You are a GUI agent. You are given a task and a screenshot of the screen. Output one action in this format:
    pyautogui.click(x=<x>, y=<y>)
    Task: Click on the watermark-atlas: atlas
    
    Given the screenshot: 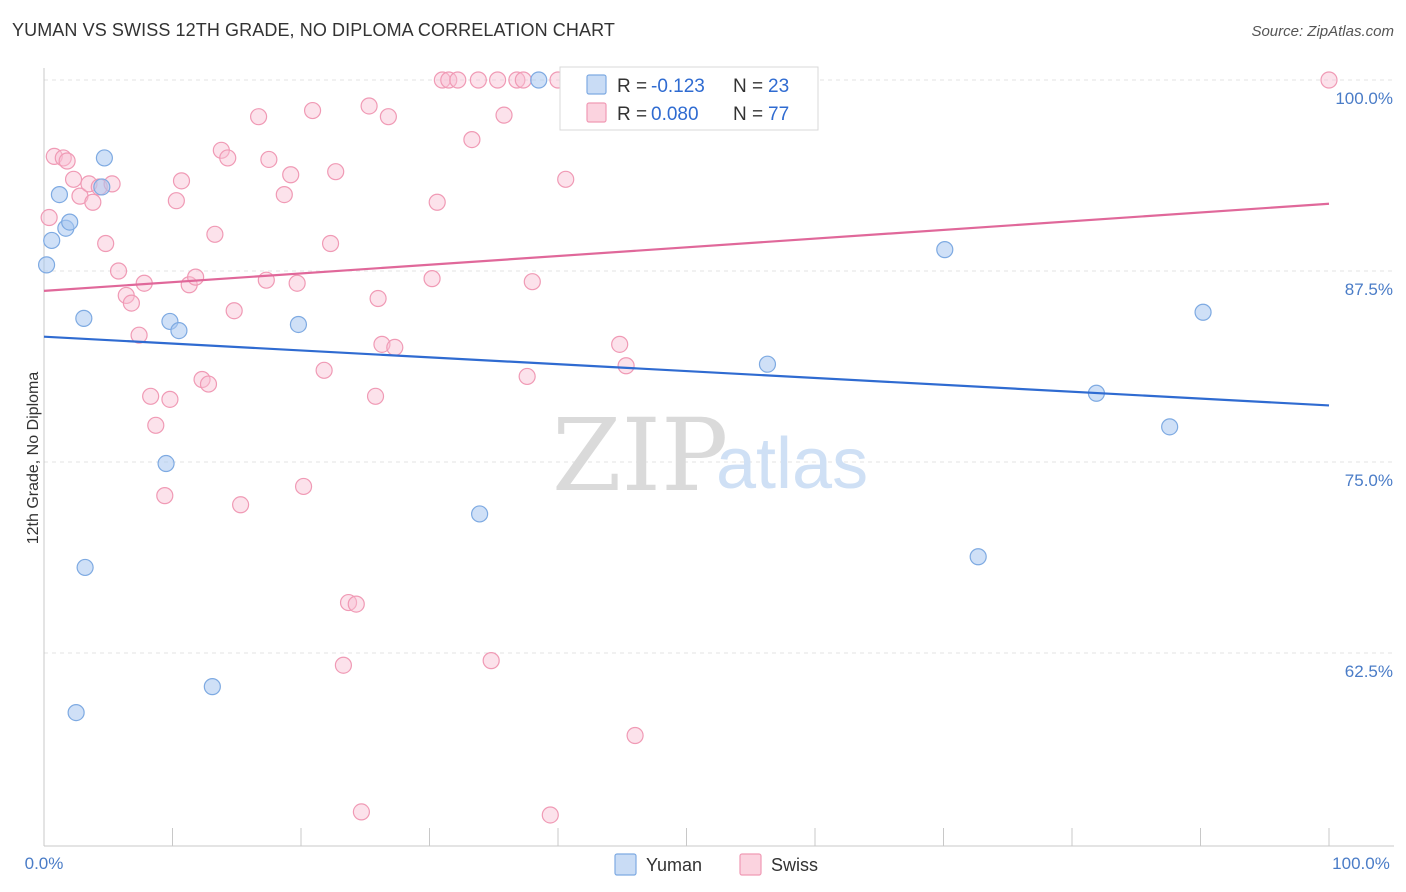 What is the action you would take?
    pyautogui.click(x=792, y=464)
    